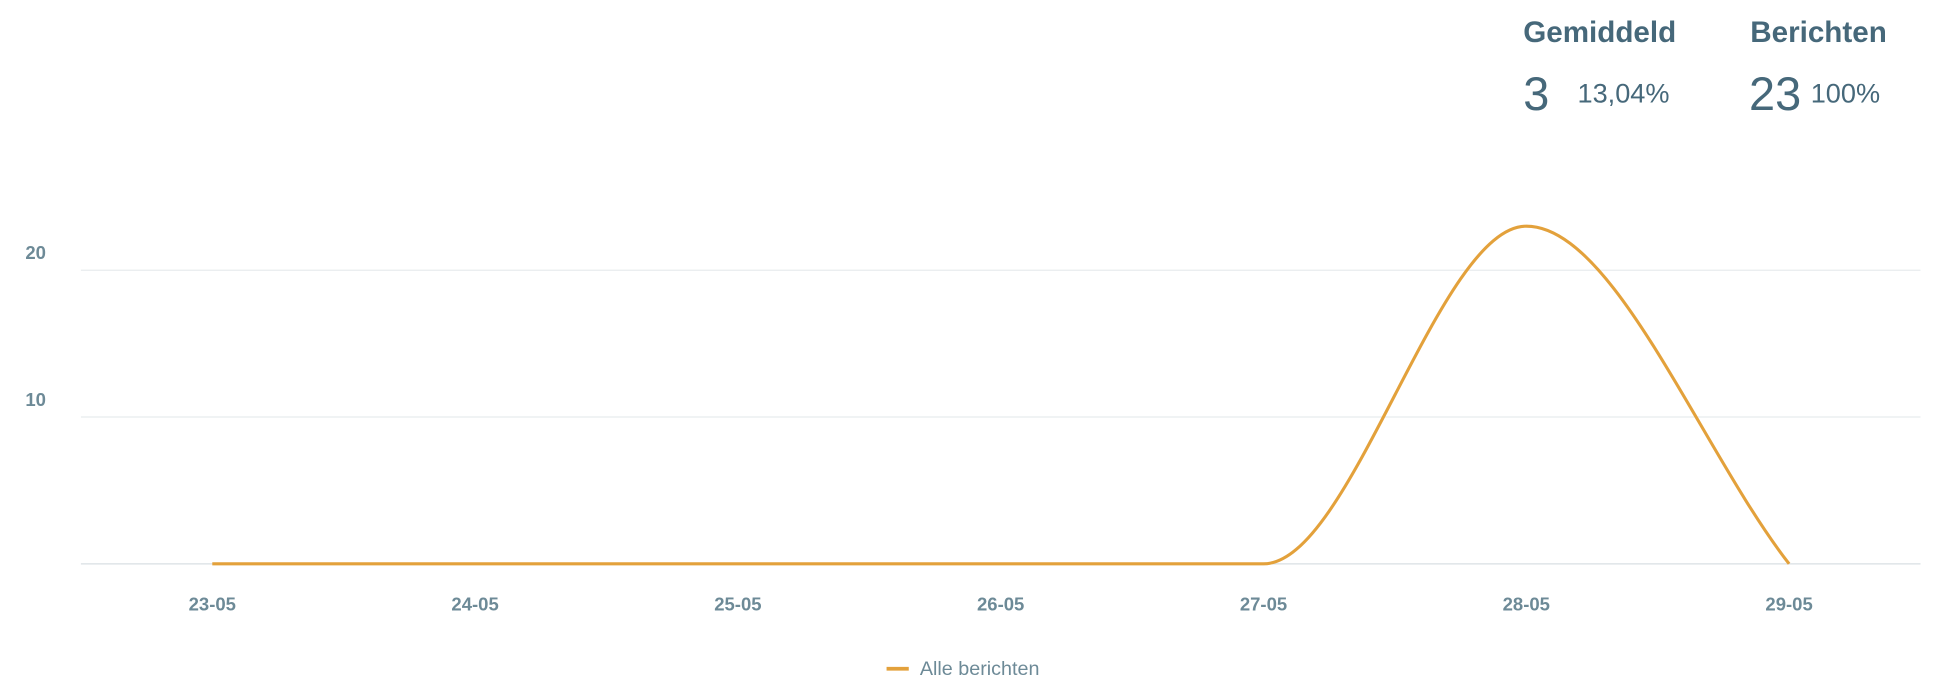  Describe the element at coordinates (1775, 94) in the screenshot. I see `stat-value: 23` at that location.